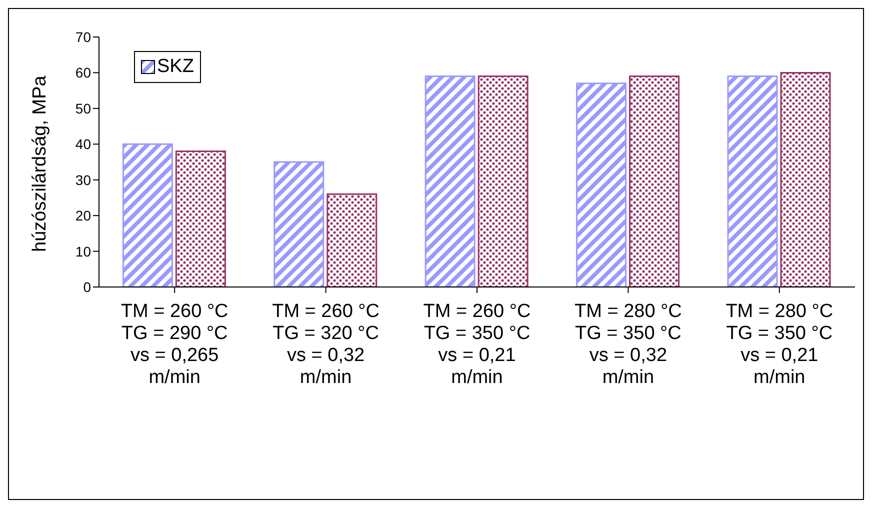  Describe the element at coordinates (83, 144) in the screenshot. I see `y-tick-label: 40` at that location.